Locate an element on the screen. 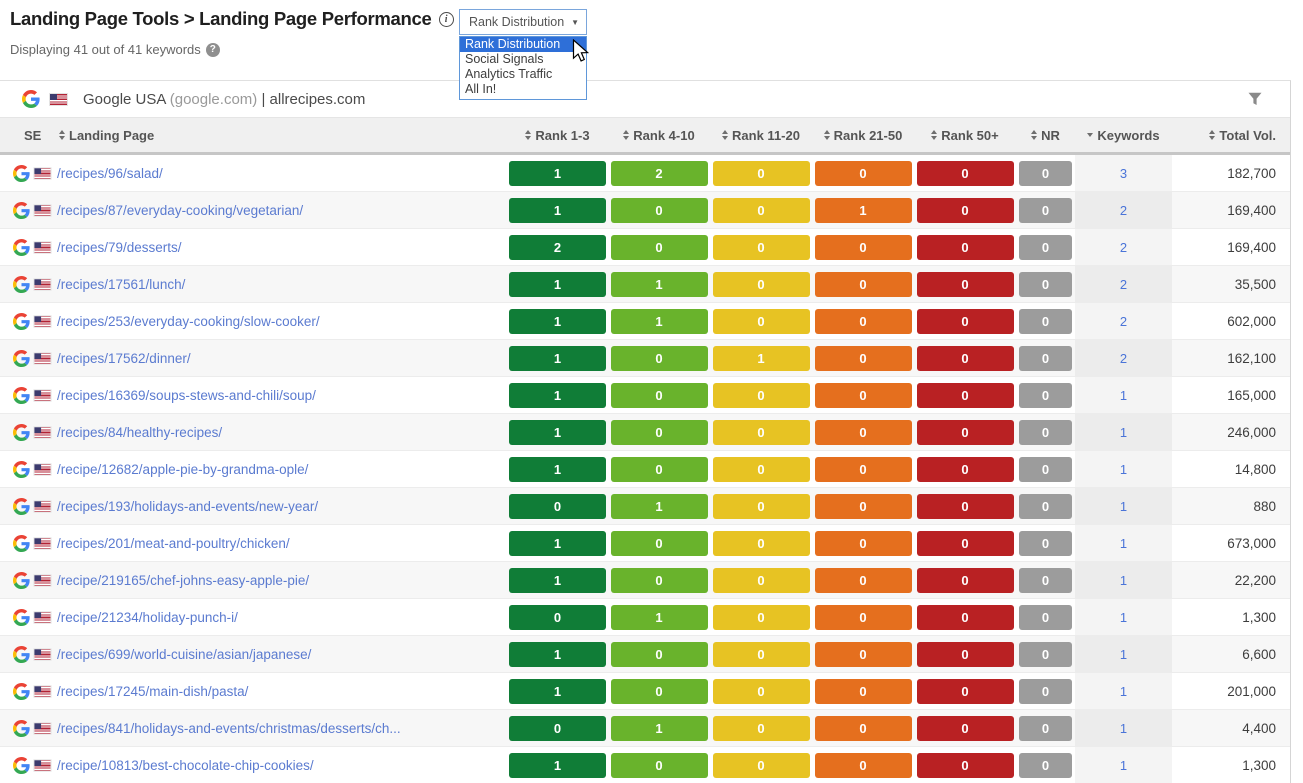 This screenshot has height=783, width=1303. column-header-rank-21-50: Rank 21-50 is located at coordinates (863, 135).